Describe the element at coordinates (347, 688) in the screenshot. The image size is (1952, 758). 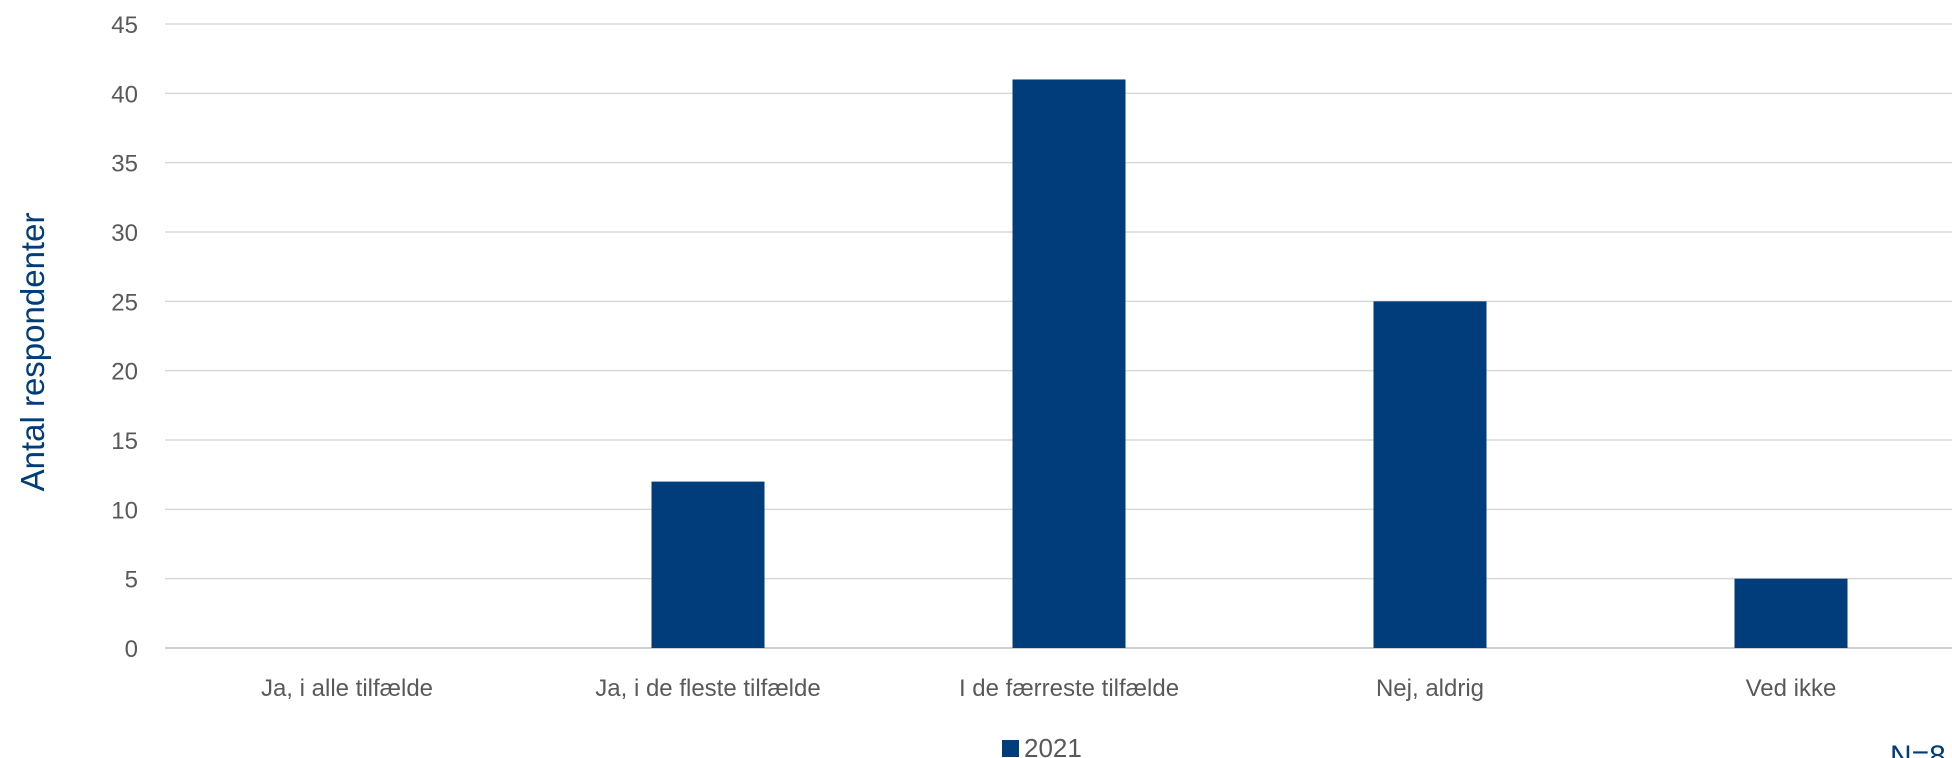
I see `x-tick-label: Ja, i alle tilfælde` at that location.